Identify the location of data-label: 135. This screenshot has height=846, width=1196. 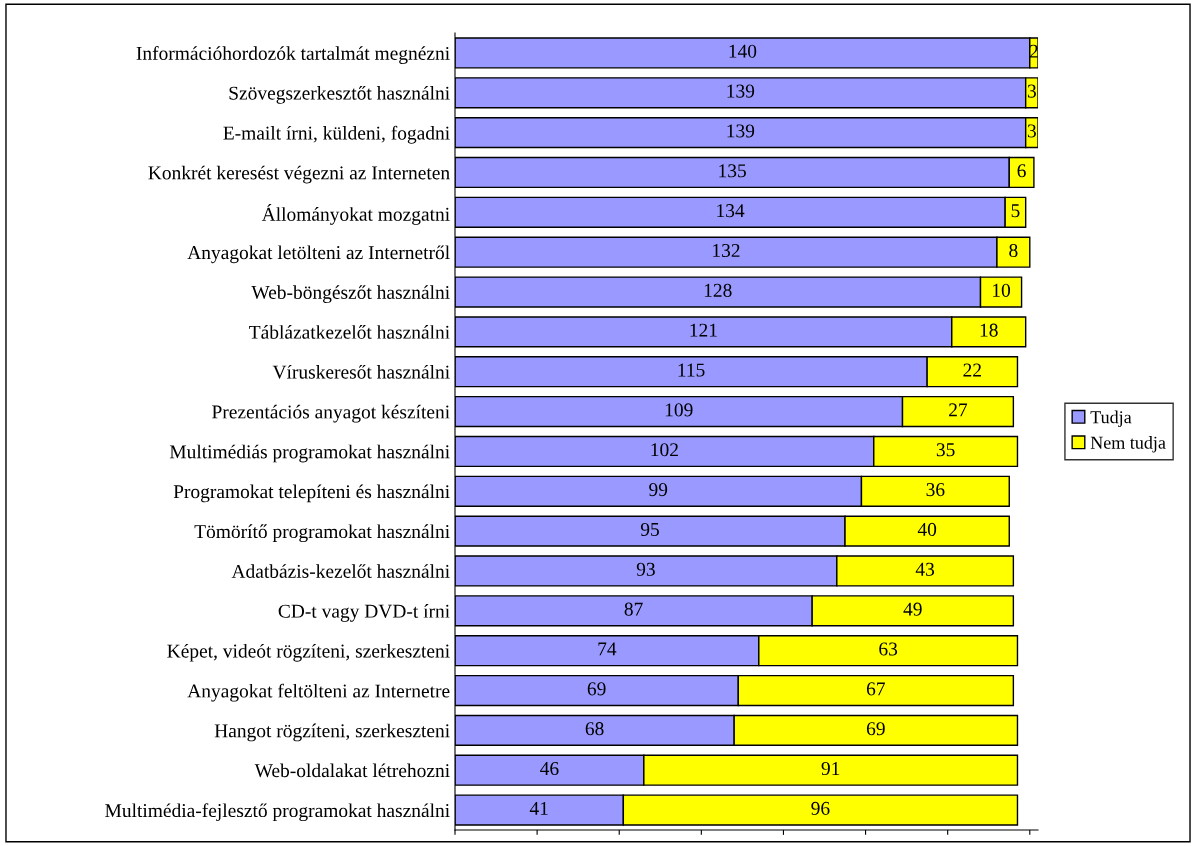
(732, 171).